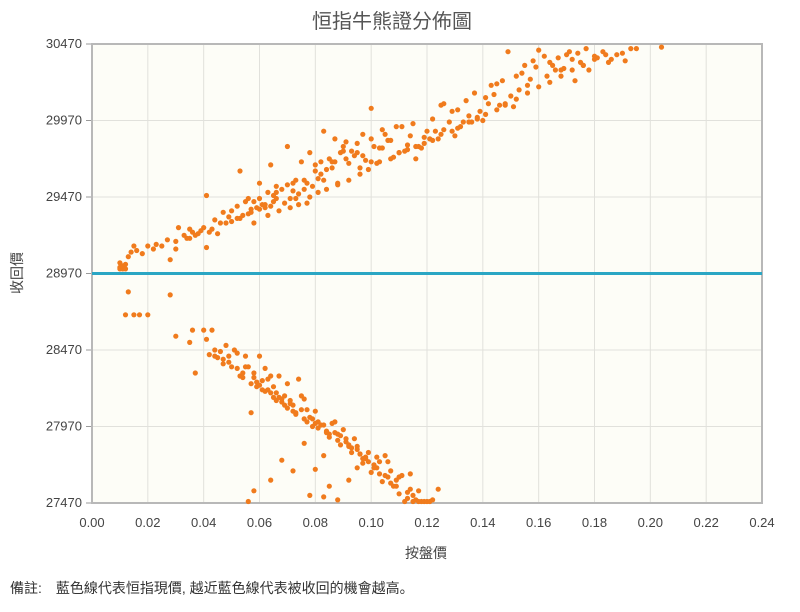 Image resolution: width=800 pixels, height=612 pixels. Describe the element at coordinates (371, 522) in the screenshot. I see `x-tick-label: 0.10` at that location.